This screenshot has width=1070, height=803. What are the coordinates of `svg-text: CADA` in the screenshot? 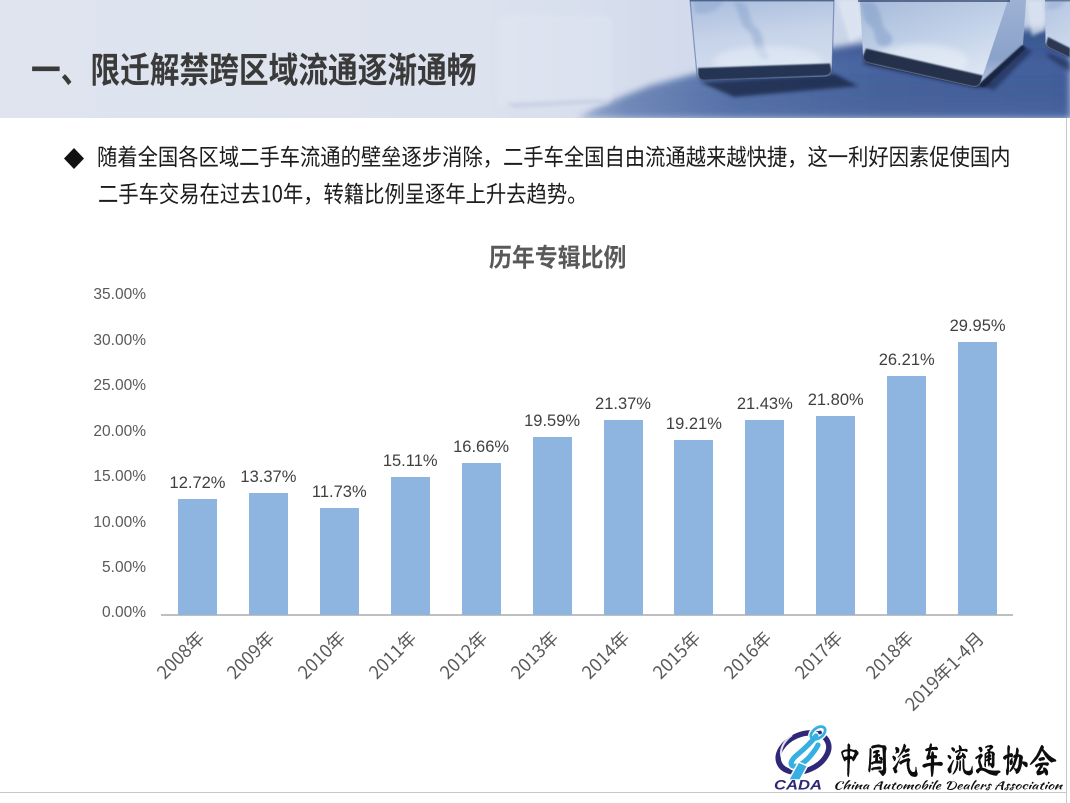 It's located at (798, 785).